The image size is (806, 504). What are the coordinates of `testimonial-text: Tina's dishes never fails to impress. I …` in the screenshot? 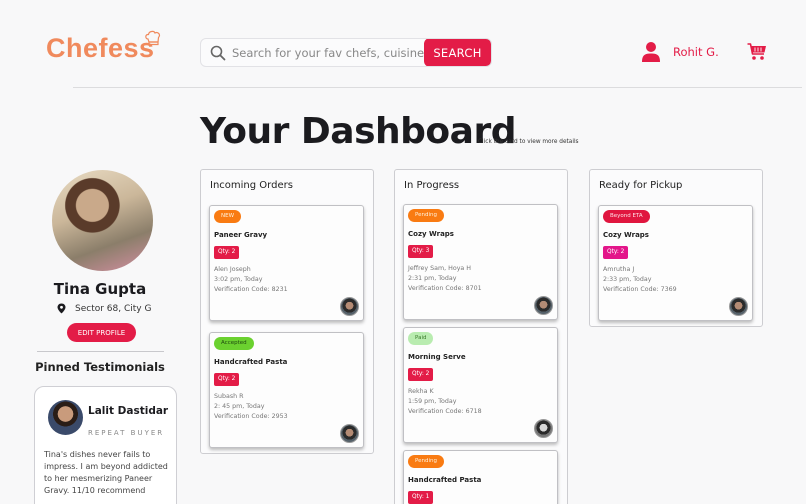 It's located at (106, 472).